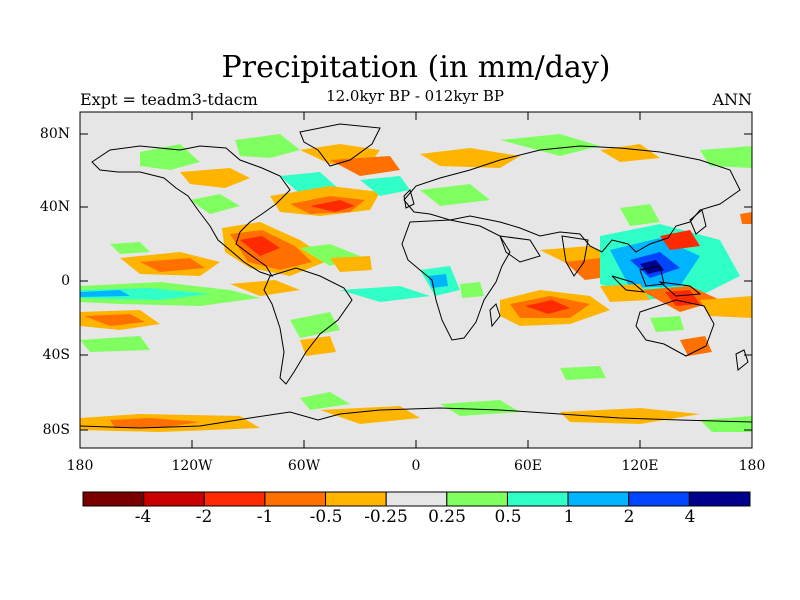 Image resolution: width=800 pixels, height=600 pixels. Describe the element at coordinates (416, 67) in the screenshot. I see `map-title: Precipitation (in mm/day)` at that location.